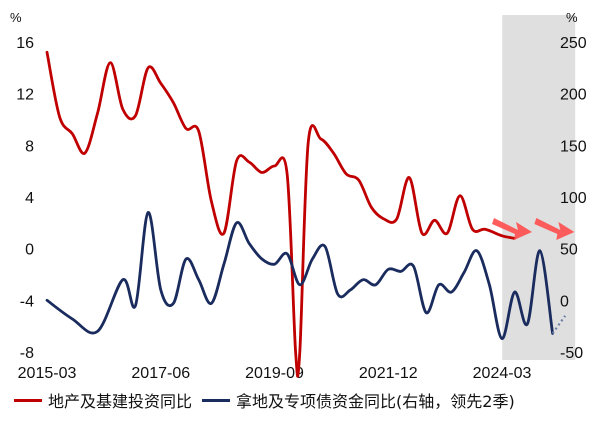 The image size is (600, 421). What do you see at coordinates (160, 373) in the screenshot?
I see `x-tick-label: 2017-06` at bounding box center [160, 373].